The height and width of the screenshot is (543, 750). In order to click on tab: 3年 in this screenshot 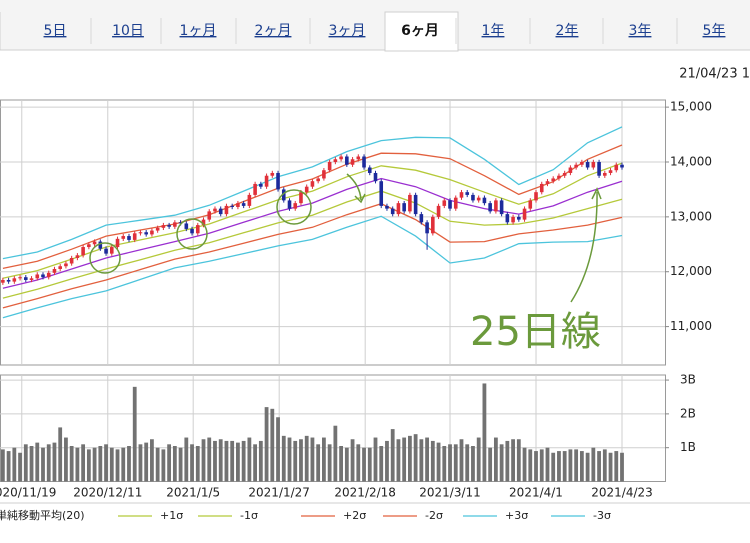, I will do `click(640, 31)`.